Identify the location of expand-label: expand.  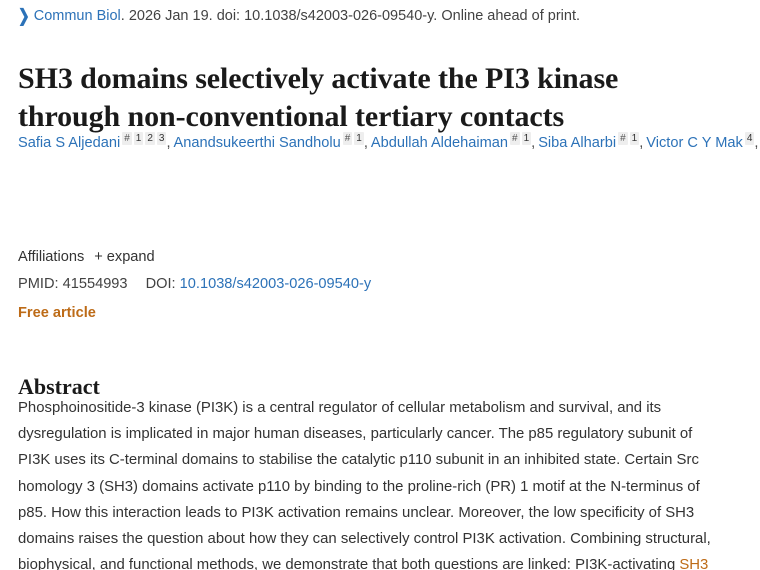
(130, 257).